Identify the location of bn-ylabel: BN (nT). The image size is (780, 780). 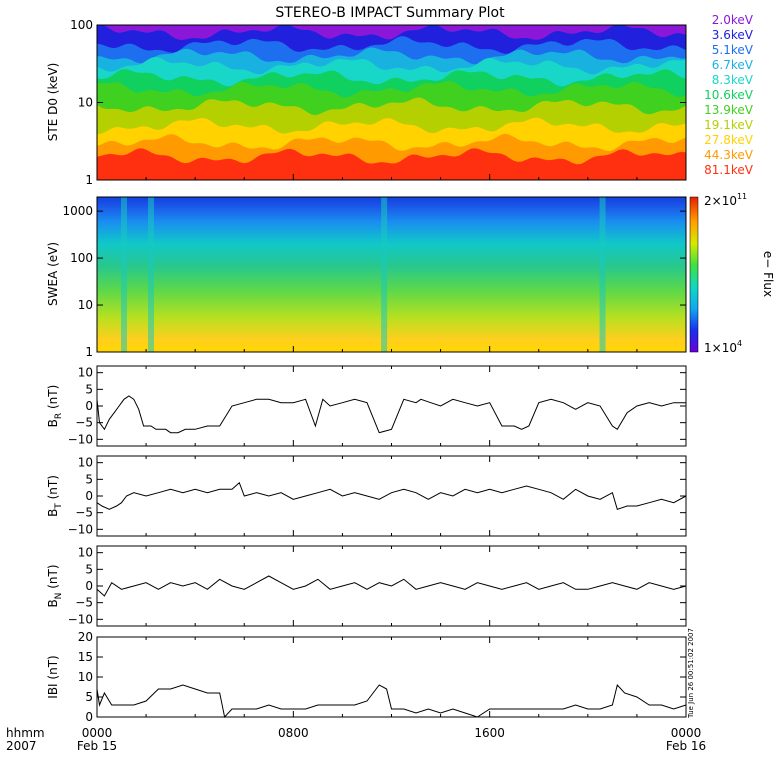
(55, 585).